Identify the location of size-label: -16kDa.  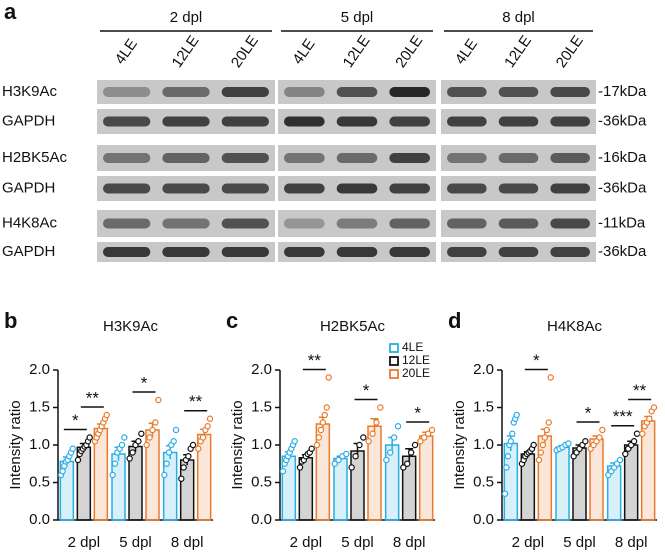
(622, 157).